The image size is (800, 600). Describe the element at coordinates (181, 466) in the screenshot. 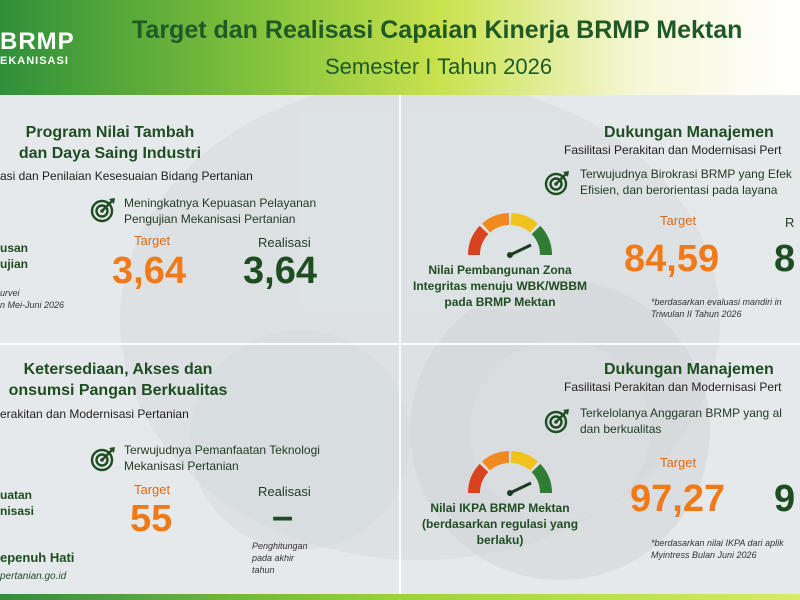

I see `q3-indicator-line2: Mekanisasi Pertanian` at that location.